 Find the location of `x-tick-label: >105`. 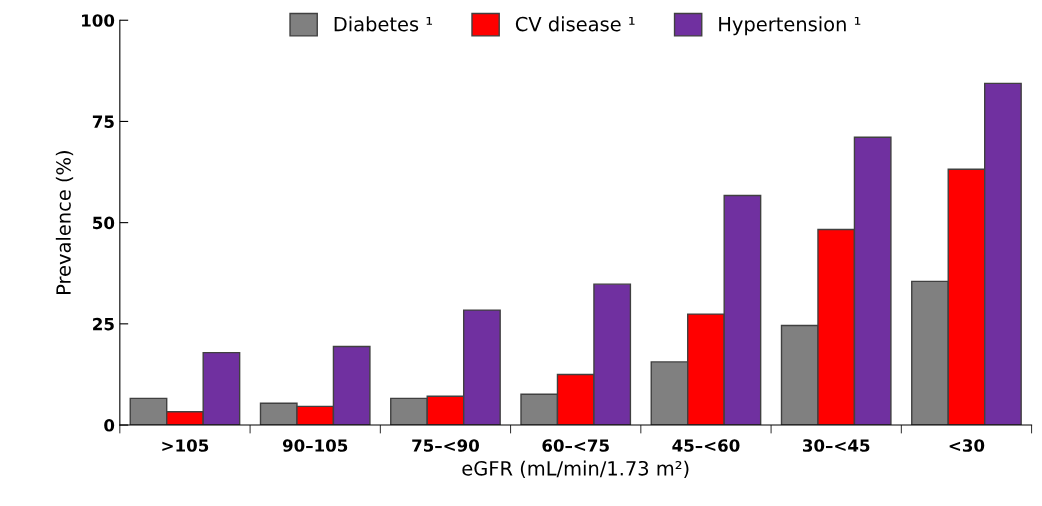

x-tick-label: >105 is located at coordinates (185, 445).